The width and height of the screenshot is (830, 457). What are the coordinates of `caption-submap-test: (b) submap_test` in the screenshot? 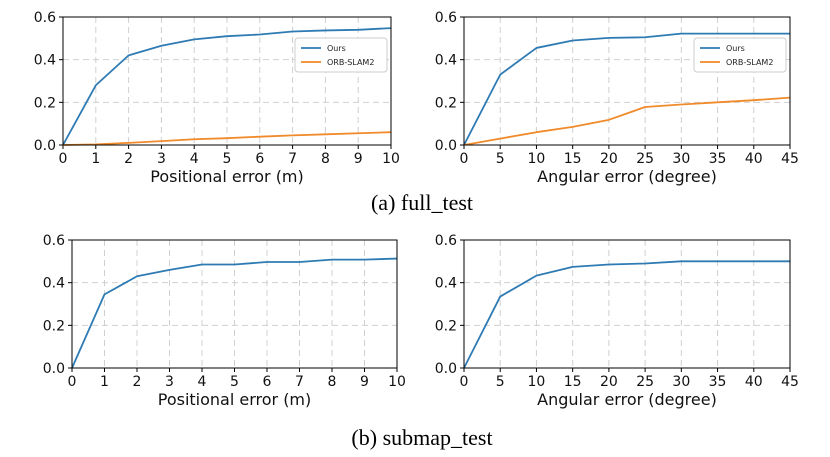 It's located at (421, 437).